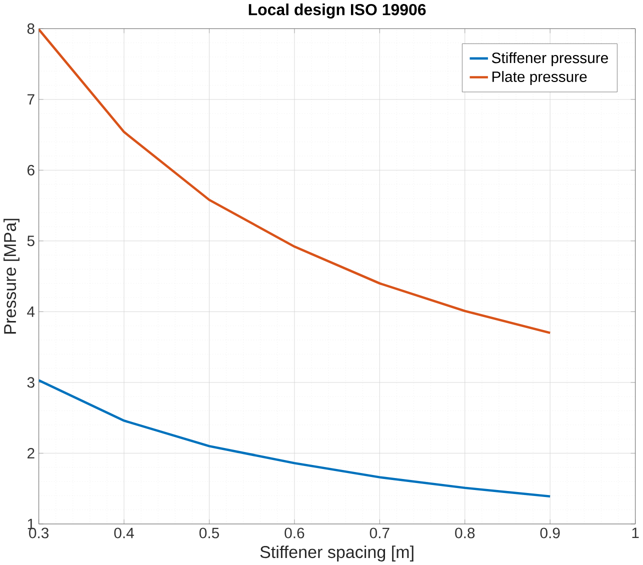 This screenshot has height=565, width=643. Describe the element at coordinates (550, 533) in the screenshot. I see `x-tick-label: 0.9` at that location.